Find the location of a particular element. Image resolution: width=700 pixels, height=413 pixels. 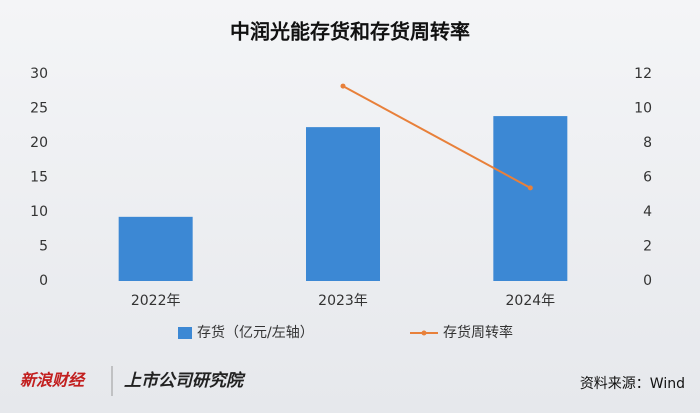

x-tick-label: 2023年 is located at coordinates (343, 301).